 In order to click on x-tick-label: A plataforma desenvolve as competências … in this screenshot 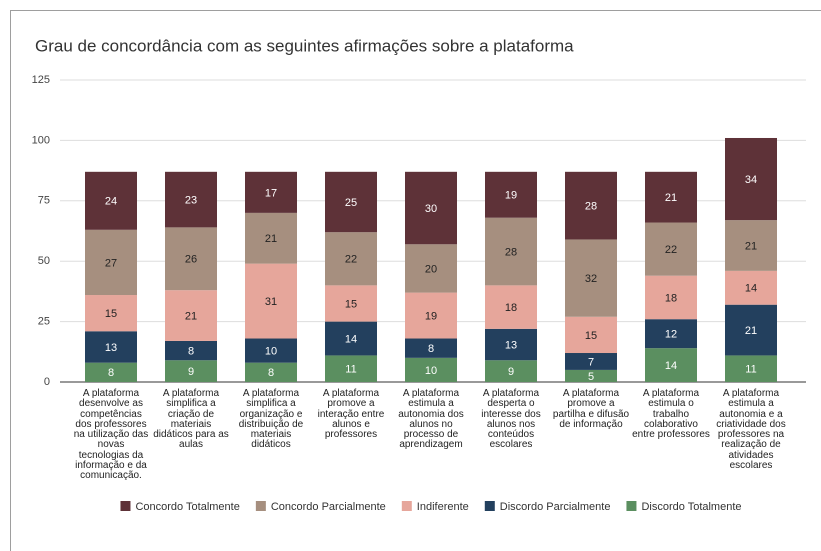, I will do `click(111, 435)`.